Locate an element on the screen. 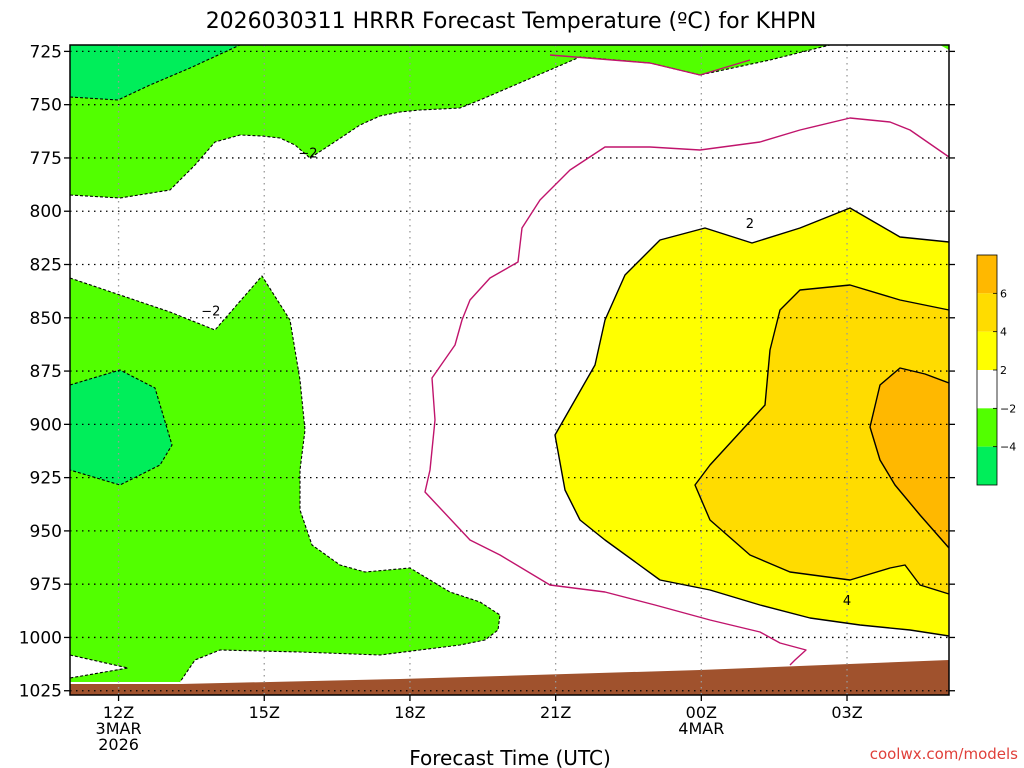 Image resolution: width=1024 pixels, height=768 pixels. x-tick-label: 00Z is located at coordinates (701, 712).